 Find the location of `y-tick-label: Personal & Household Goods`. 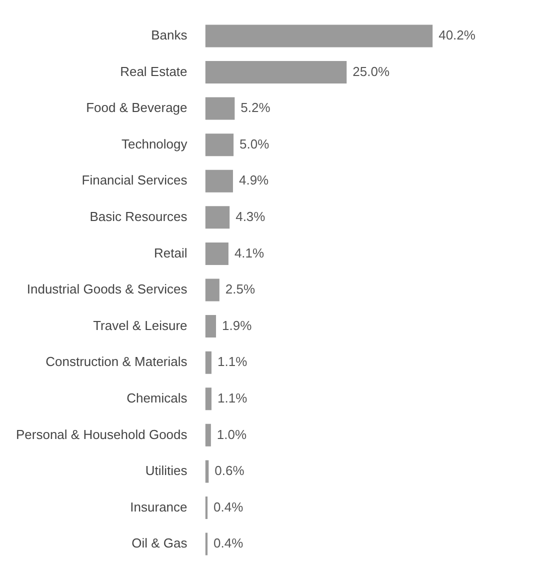

y-tick-label: Personal & Household Goods is located at coordinates (102, 434).